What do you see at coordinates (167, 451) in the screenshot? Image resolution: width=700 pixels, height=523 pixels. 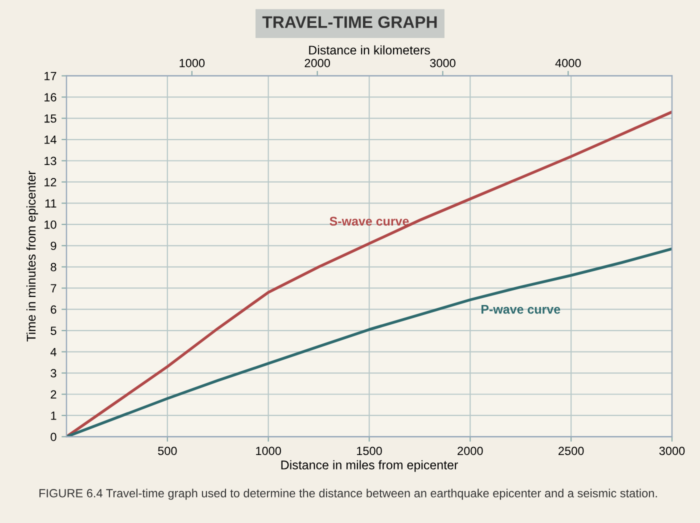 I see `x-tick-label: 500` at bounding box center [167, 451].